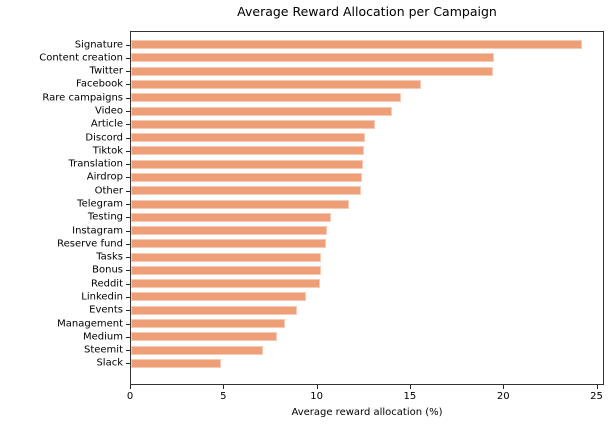 This screenshot has width=615, height=434. What do you see at coordinates (367, 412) in the screenshot?
I see `x-axis-label: Average reward allocation (%)` at bounding box center [367, 412].